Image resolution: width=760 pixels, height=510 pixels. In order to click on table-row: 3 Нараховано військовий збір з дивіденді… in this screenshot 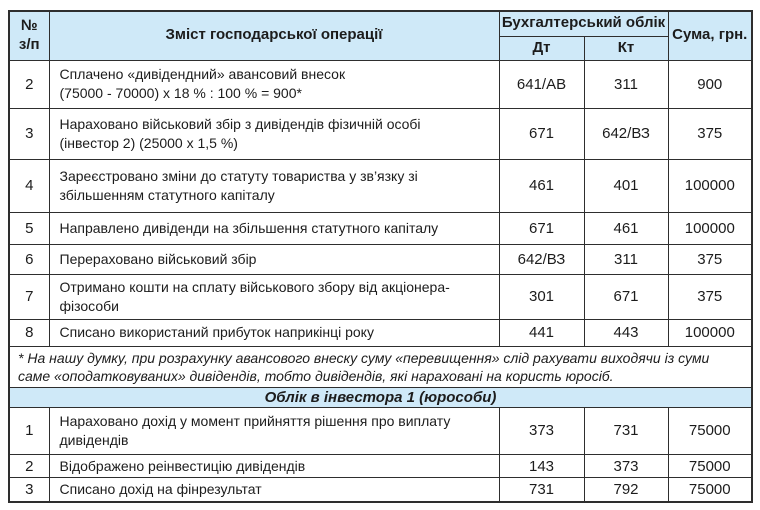, I will do `click(380, 133)`.